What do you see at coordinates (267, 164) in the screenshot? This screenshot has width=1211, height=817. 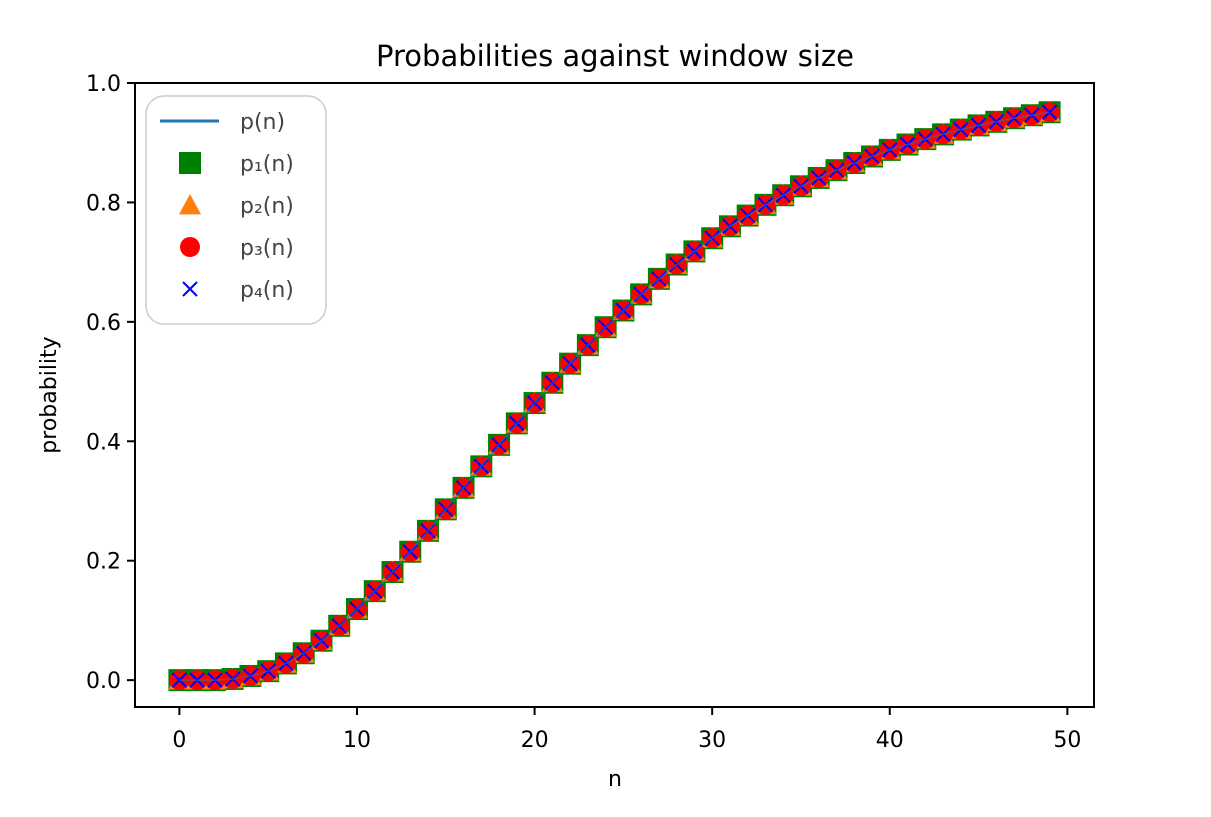 I see `legend-label: p₁(n)` at bounding box center [267, 164].